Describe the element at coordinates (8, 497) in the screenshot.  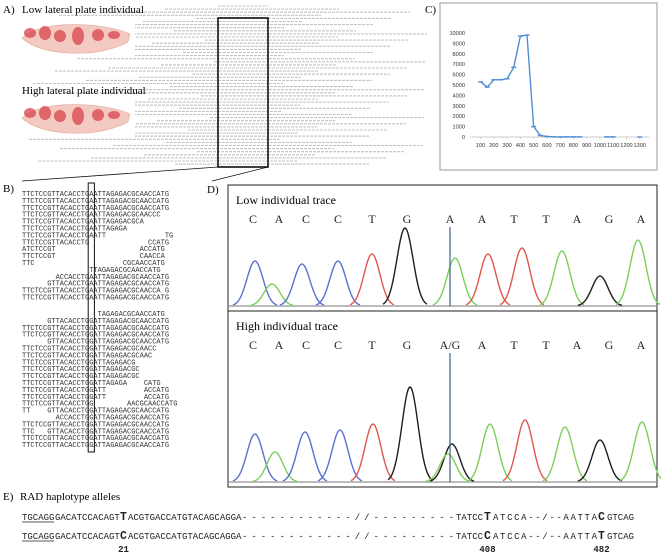
I see `panel-label: E)` at that location.